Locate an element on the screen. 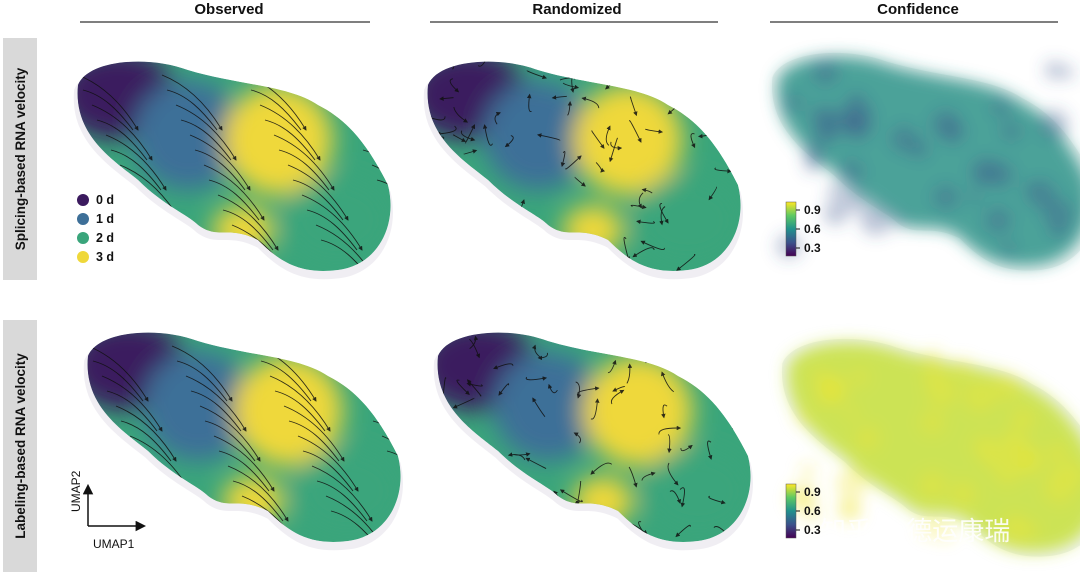  row-label-splicing: Splicing-based RNA velocity is located at coordinates (20, 159).